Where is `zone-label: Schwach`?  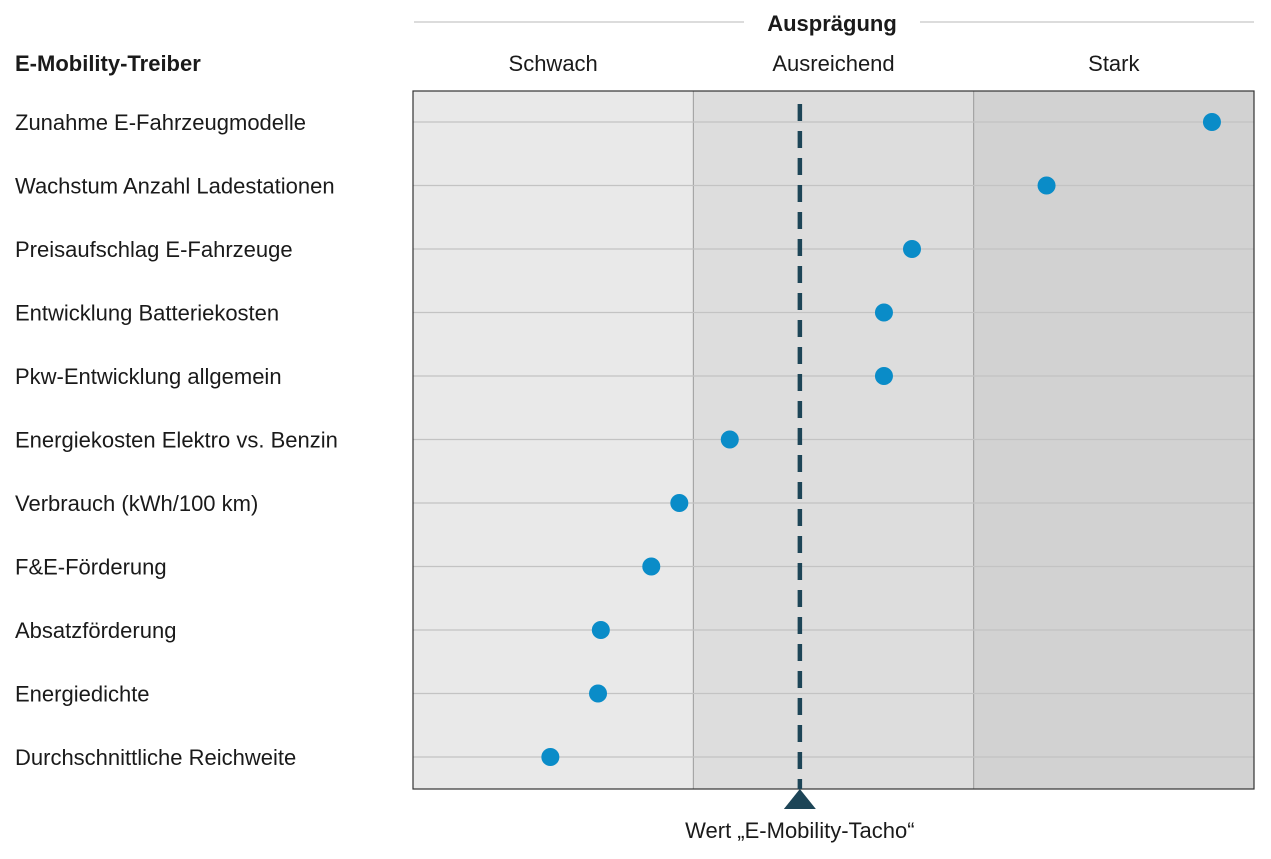 zone-label: Schwach is located at coordinates (553, 63).